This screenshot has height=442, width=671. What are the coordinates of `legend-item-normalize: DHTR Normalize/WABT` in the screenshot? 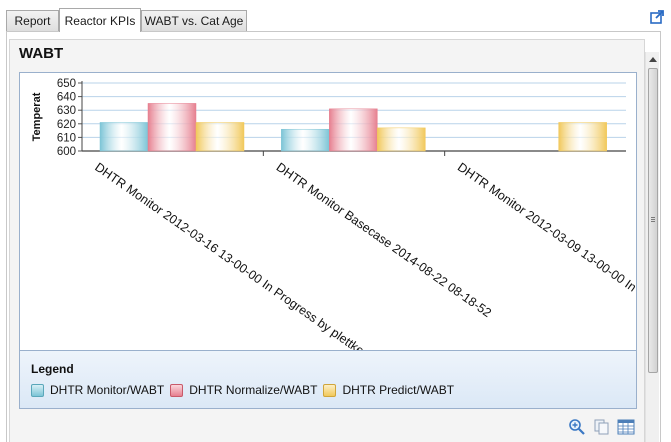 It's located at (243, 390).